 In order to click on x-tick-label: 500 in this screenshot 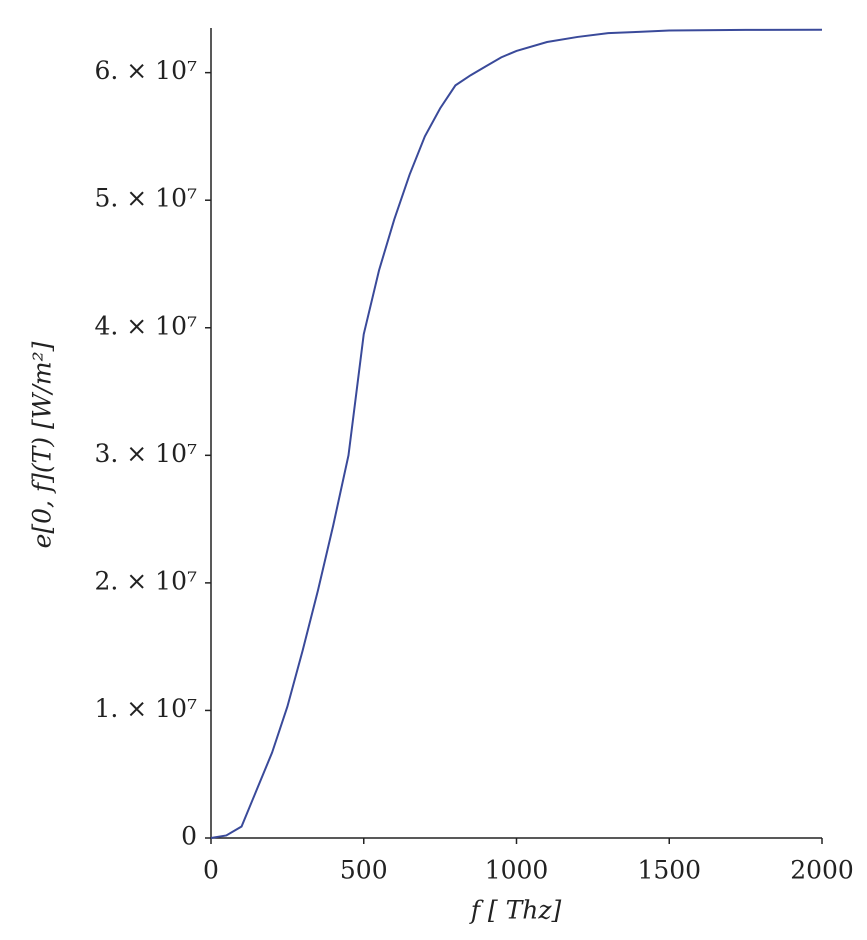, I will do `click(364, 870)`.